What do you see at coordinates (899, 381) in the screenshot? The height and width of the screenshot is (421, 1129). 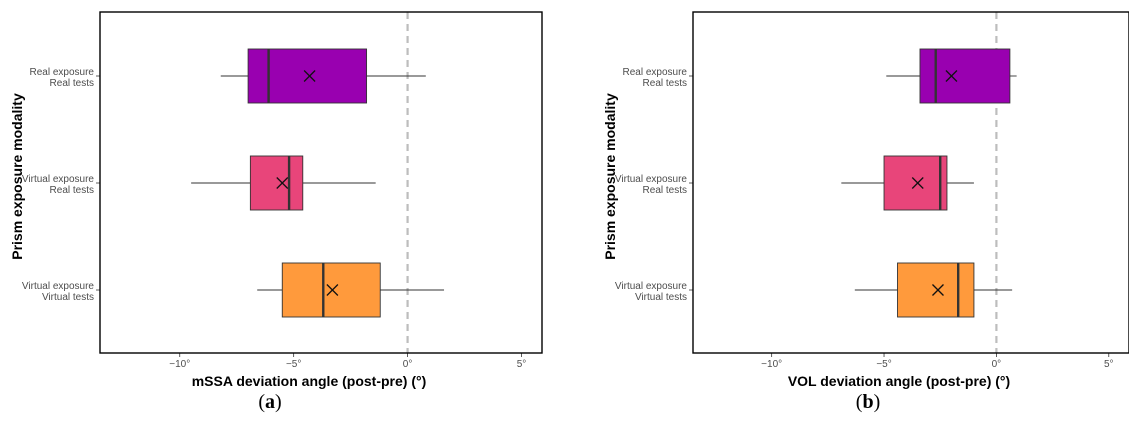 I see `x-axis-title: VOL deviation angle (post-pre) (°)` at bounding box center [899, 381].